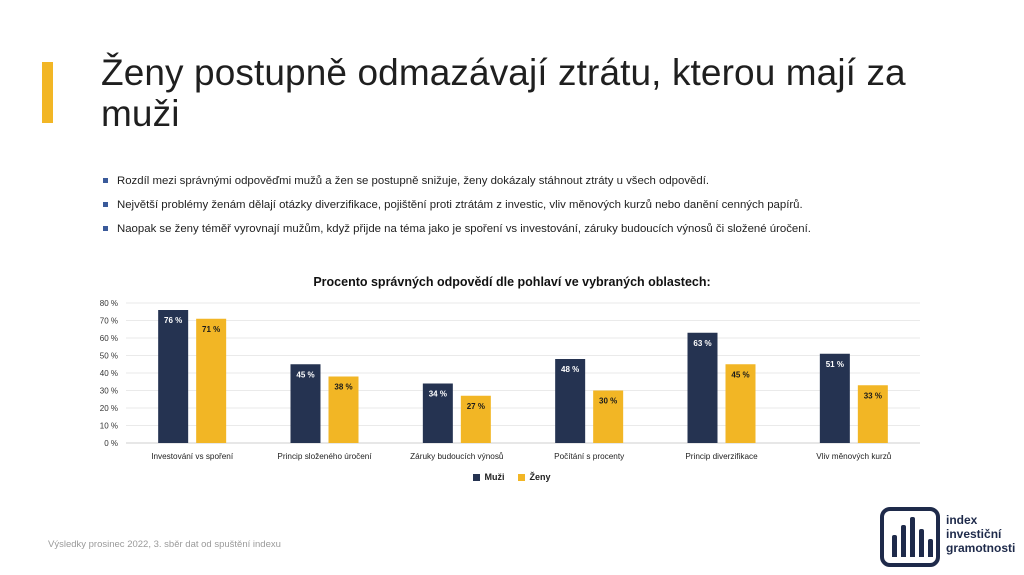  What do you see at coordinates (343, 387) in the screenshot?
I see `data-label: 38 %` at bounding box center [343, 387].